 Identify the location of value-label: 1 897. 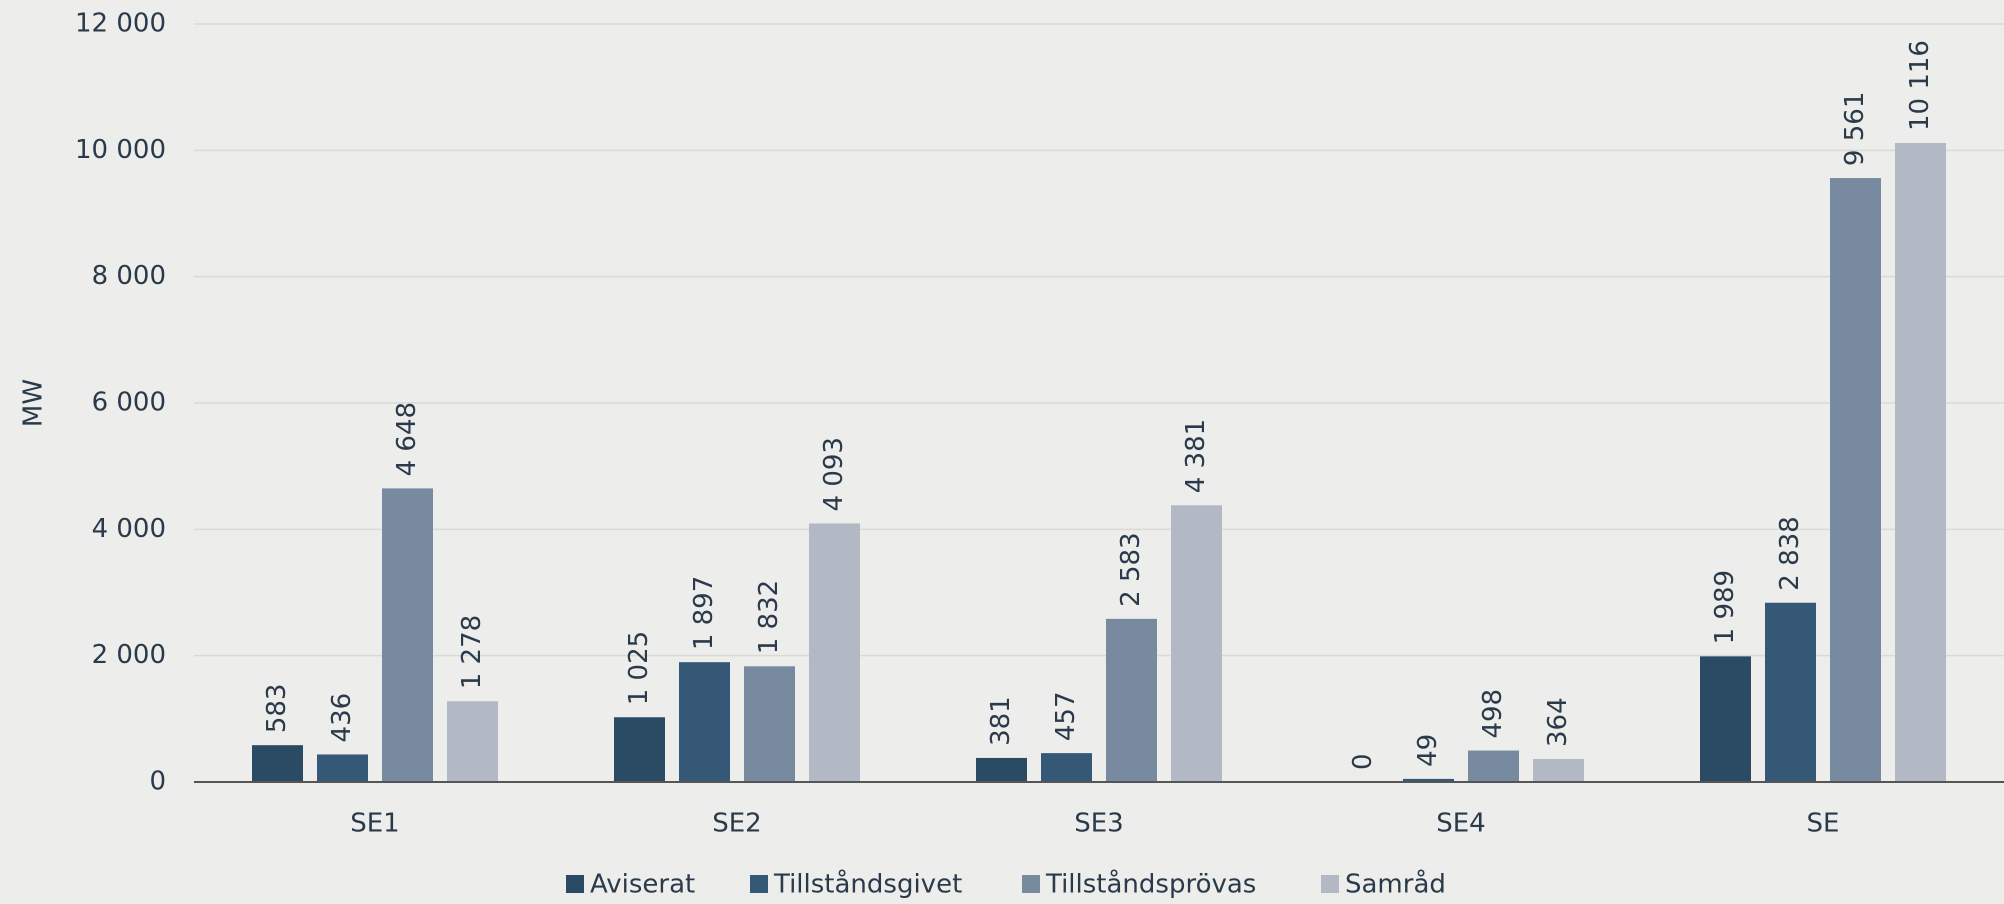
(704, 613).